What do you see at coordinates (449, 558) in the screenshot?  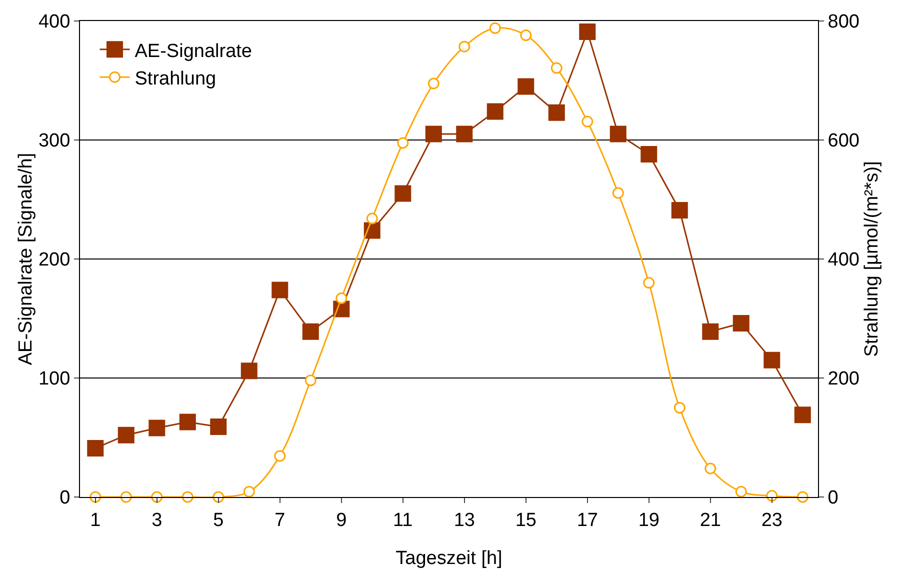 I see `x-axis-title: Tageszeit [h]` at bounding box center [449, 558].